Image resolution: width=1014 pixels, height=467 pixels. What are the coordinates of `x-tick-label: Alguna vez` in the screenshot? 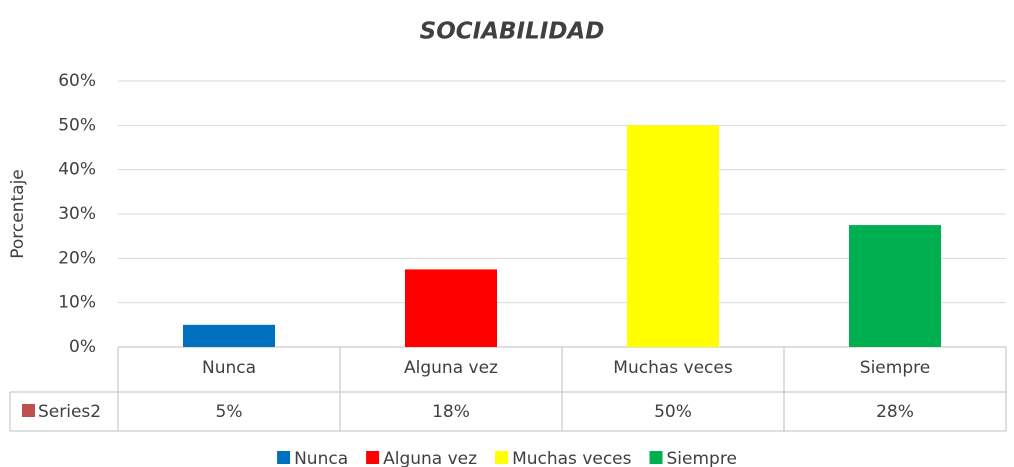 It's located at (451, 368).